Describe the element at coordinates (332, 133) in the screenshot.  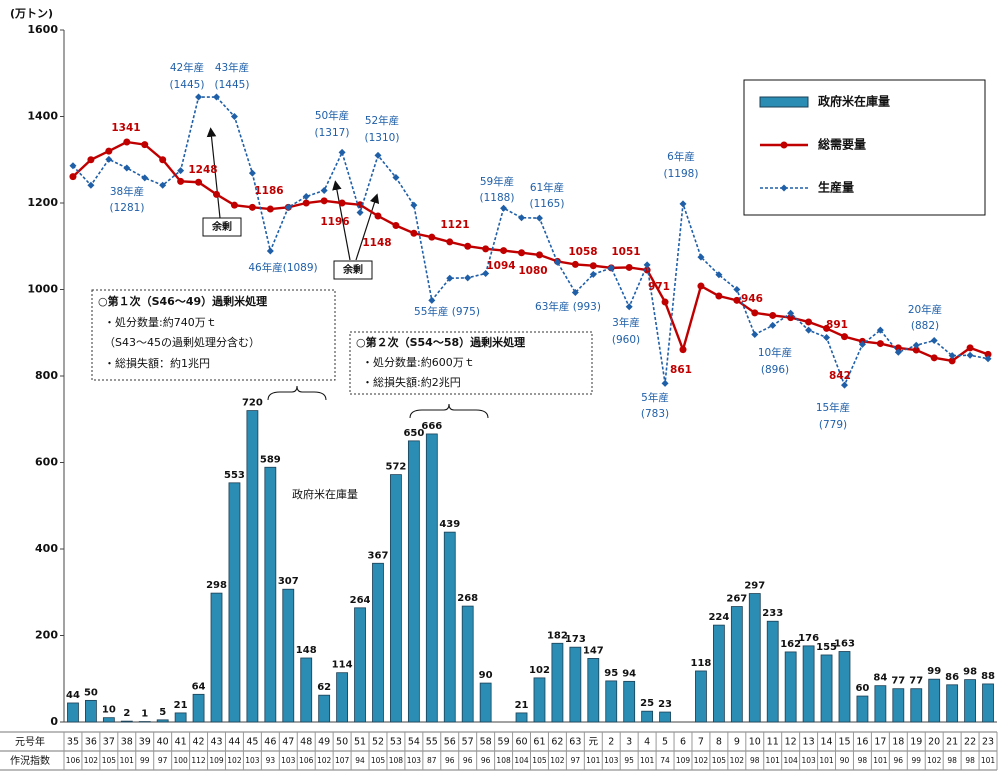
I see `production-label: (1317)` at that location.